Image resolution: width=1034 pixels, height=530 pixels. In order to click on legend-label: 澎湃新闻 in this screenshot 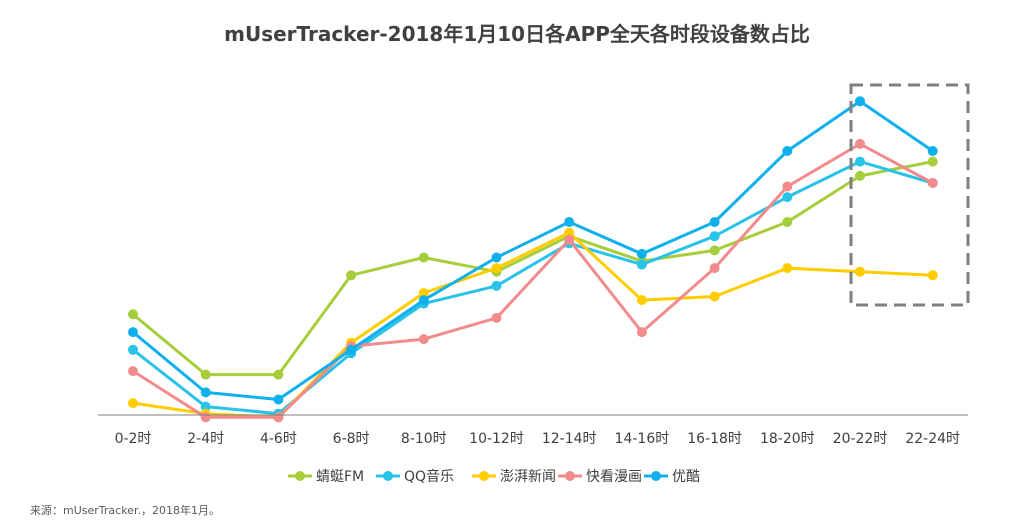, I will do `click(528, 477)`.